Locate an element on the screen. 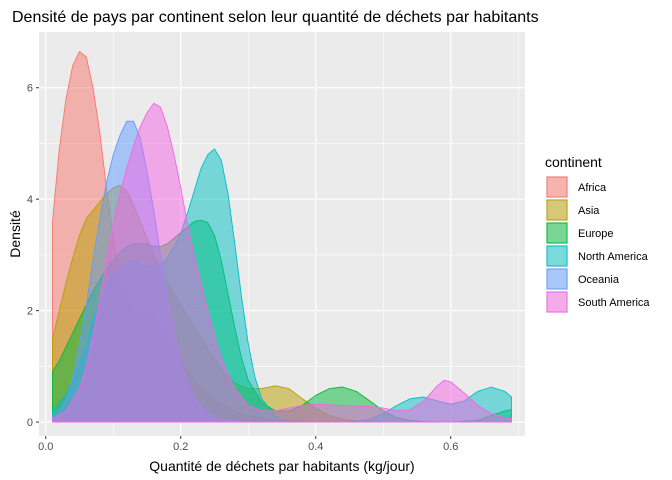 This screenshot has height=480, width=672. legend-swatch-europe is located at coordinates (557, 233).